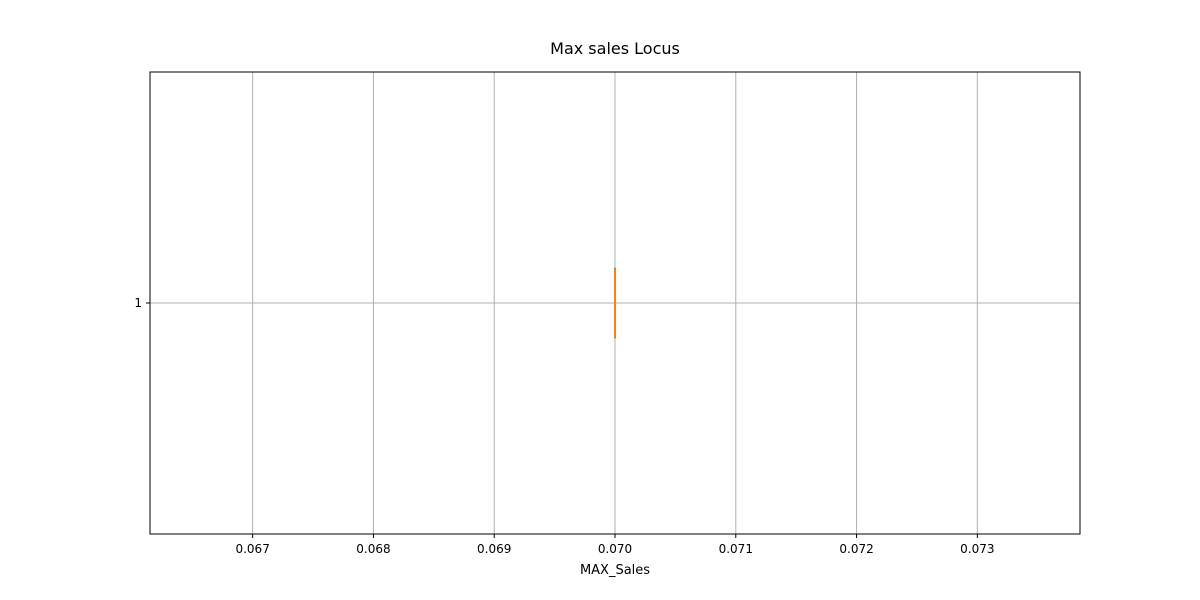  I want to click on chart-title: Max sales Locus, so click(615, 48).